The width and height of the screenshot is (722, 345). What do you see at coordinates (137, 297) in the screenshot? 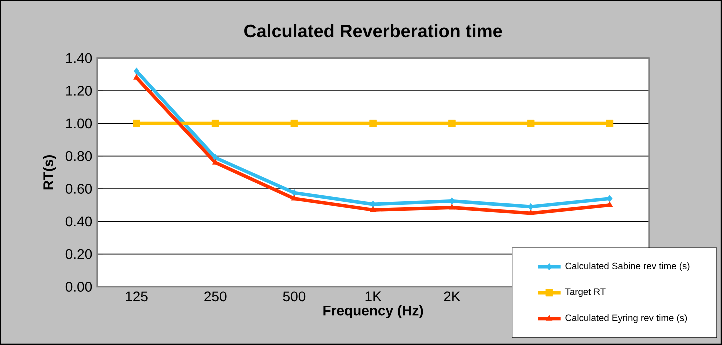
I see `x-tick-label: 125` at bounding box center [137, 297].